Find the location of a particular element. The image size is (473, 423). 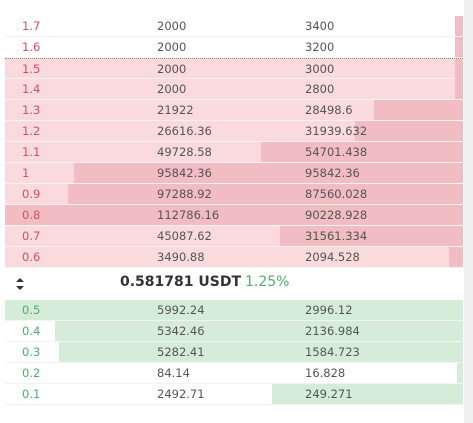

total: 3400 is located at coordinates (320, 26).